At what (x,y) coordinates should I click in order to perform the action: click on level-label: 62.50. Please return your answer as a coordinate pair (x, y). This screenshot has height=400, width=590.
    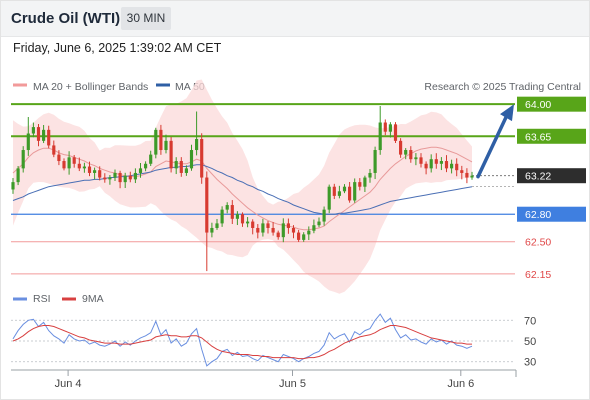
    Looking at the image, I should click on (538, 243).